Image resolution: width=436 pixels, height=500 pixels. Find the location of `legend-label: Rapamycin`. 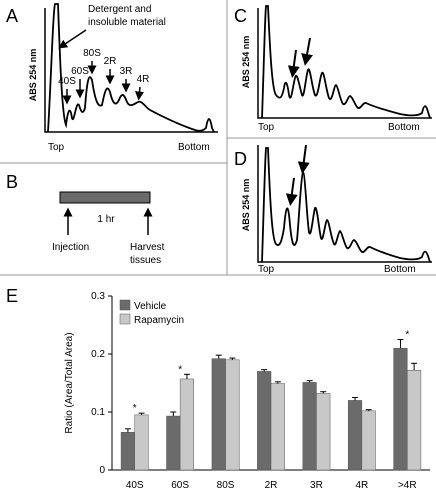

legend-label: Rapamycin is located at coordinates (159, 320).